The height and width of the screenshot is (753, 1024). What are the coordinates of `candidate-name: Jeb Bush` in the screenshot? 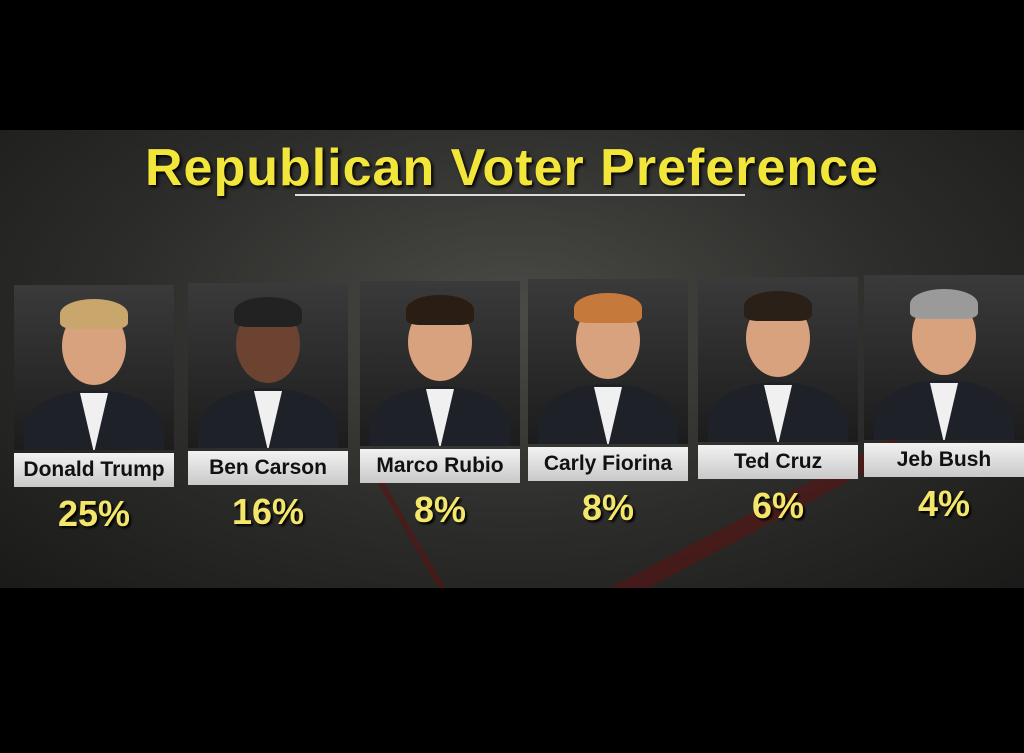 It's located at (944, 460).